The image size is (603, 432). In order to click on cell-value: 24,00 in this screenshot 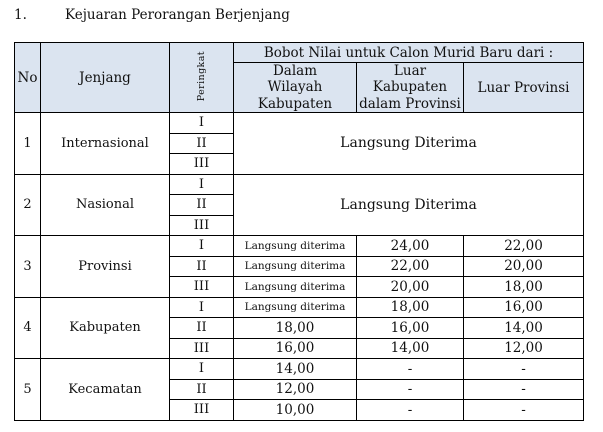, I will do `click(410, 246)`.